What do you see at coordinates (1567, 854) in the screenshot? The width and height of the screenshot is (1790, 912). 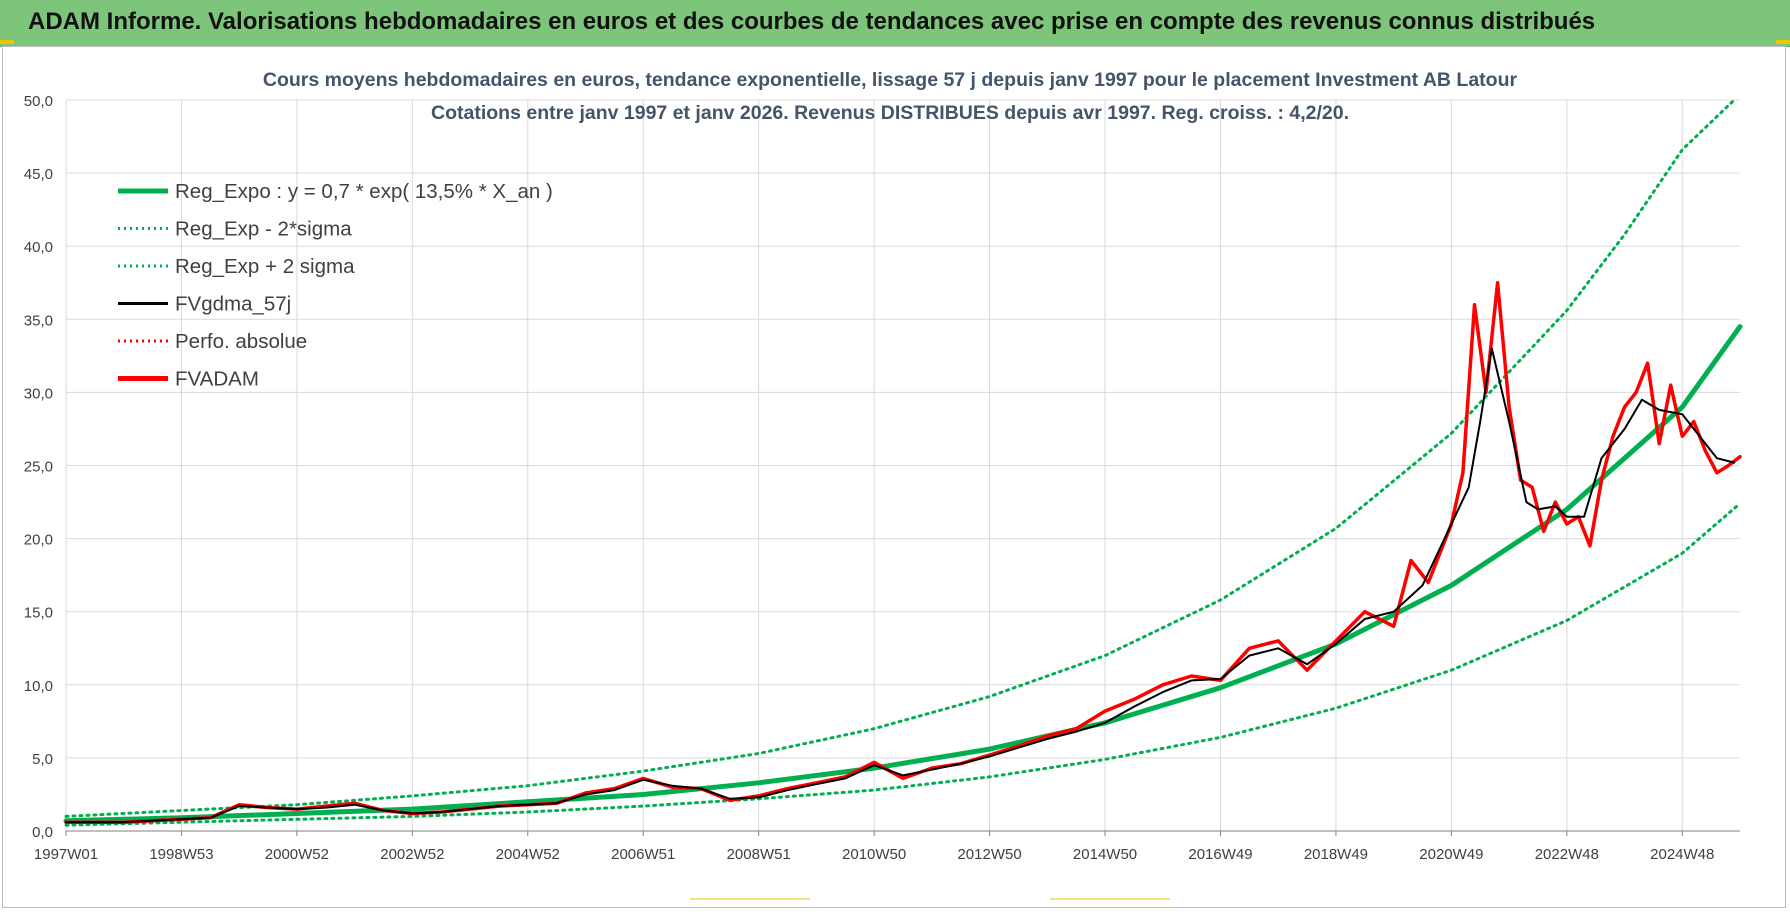 I see `x-tick-label: 2022W48` at bounding box center [1567, 854].